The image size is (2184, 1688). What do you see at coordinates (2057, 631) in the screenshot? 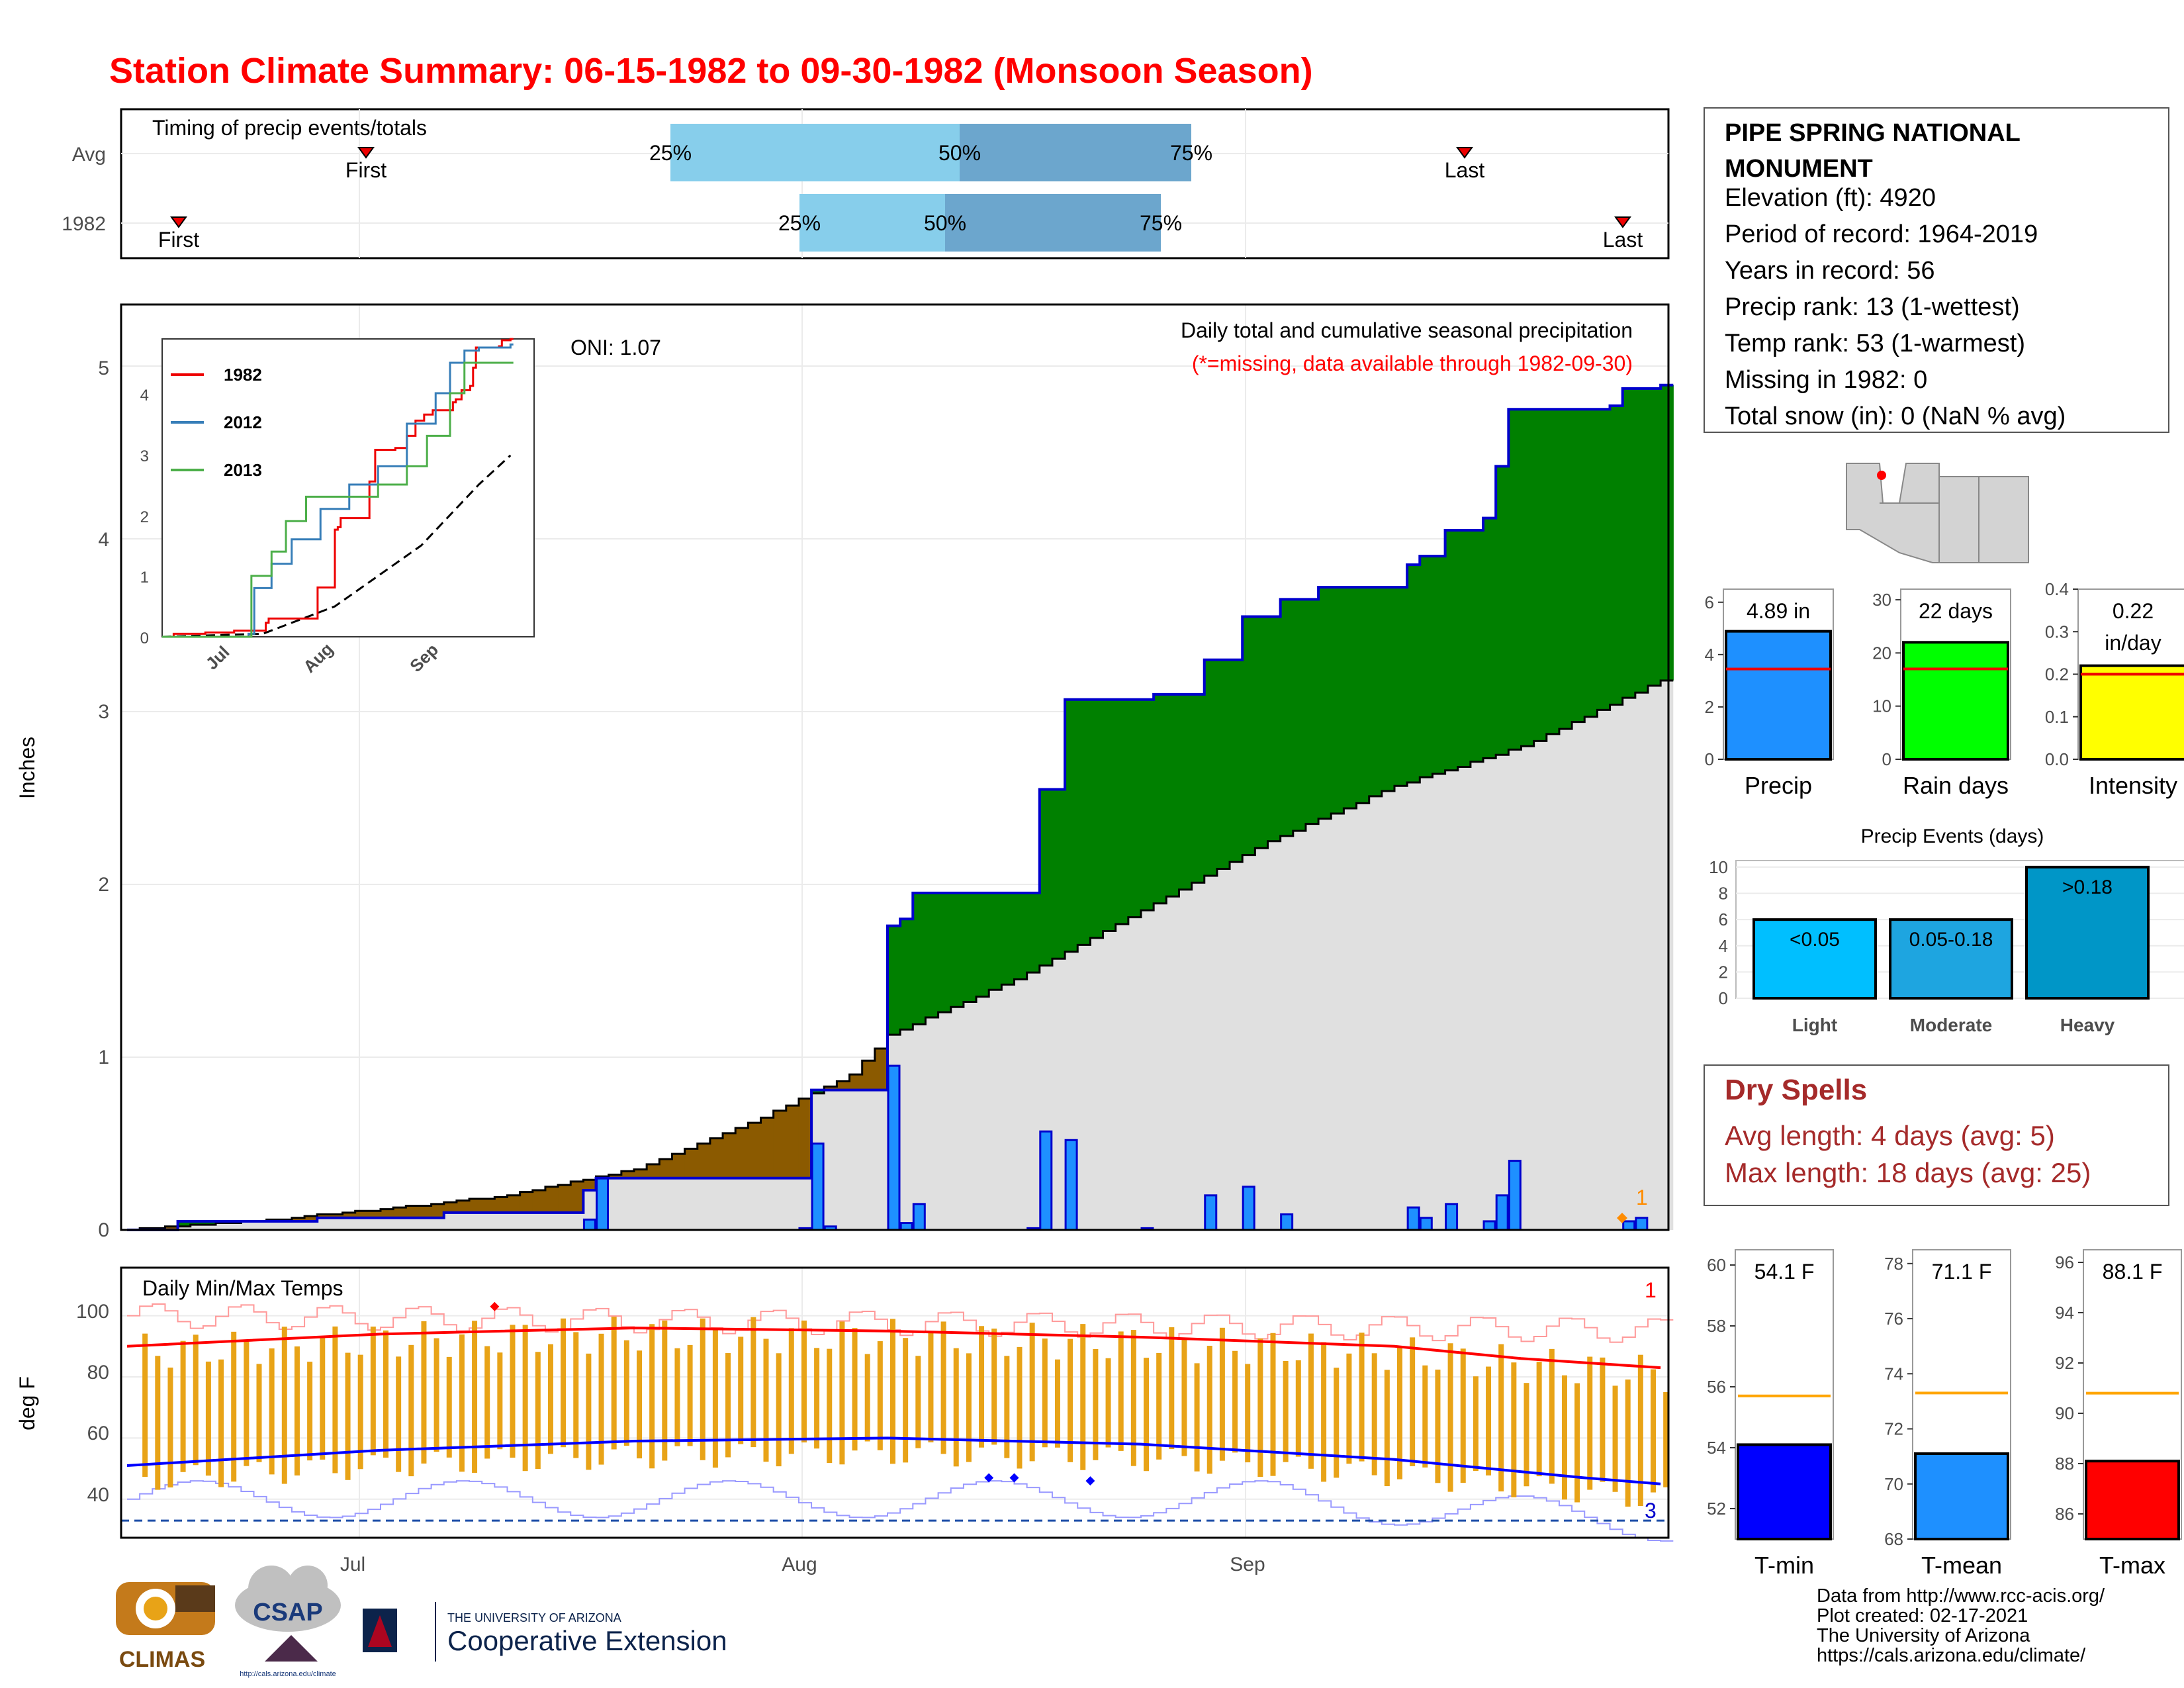
I see `intensity-tick-label: 0.3` at bounding box center [2057, 631].